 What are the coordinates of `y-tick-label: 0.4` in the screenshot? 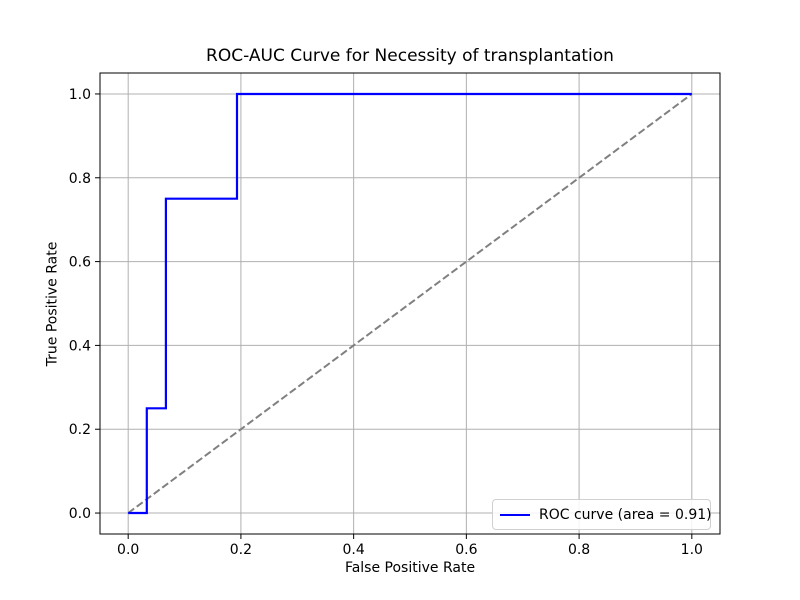 It's located at (80, 346).